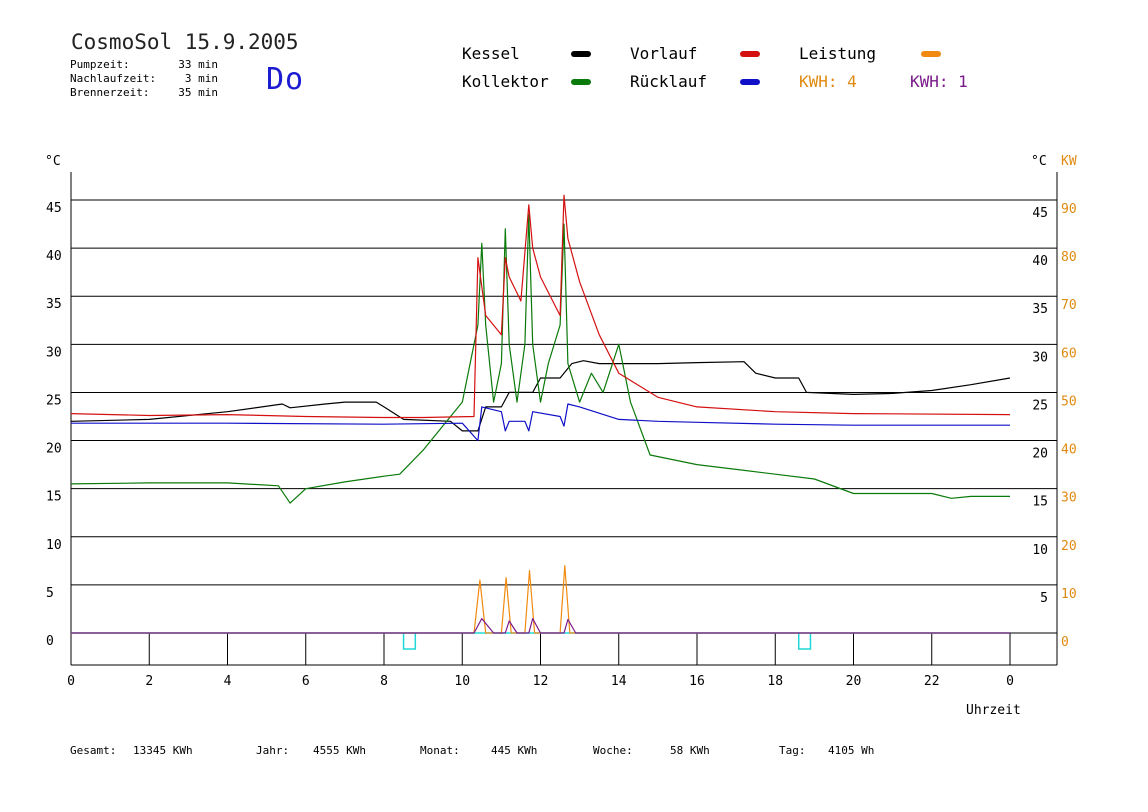 The height and width of the screenshot is (812, 1148). What do you see at coordinates (1040, 261) in the screenshot?
I see `right-tick-label: 40` at bounding box center [1040, 261].